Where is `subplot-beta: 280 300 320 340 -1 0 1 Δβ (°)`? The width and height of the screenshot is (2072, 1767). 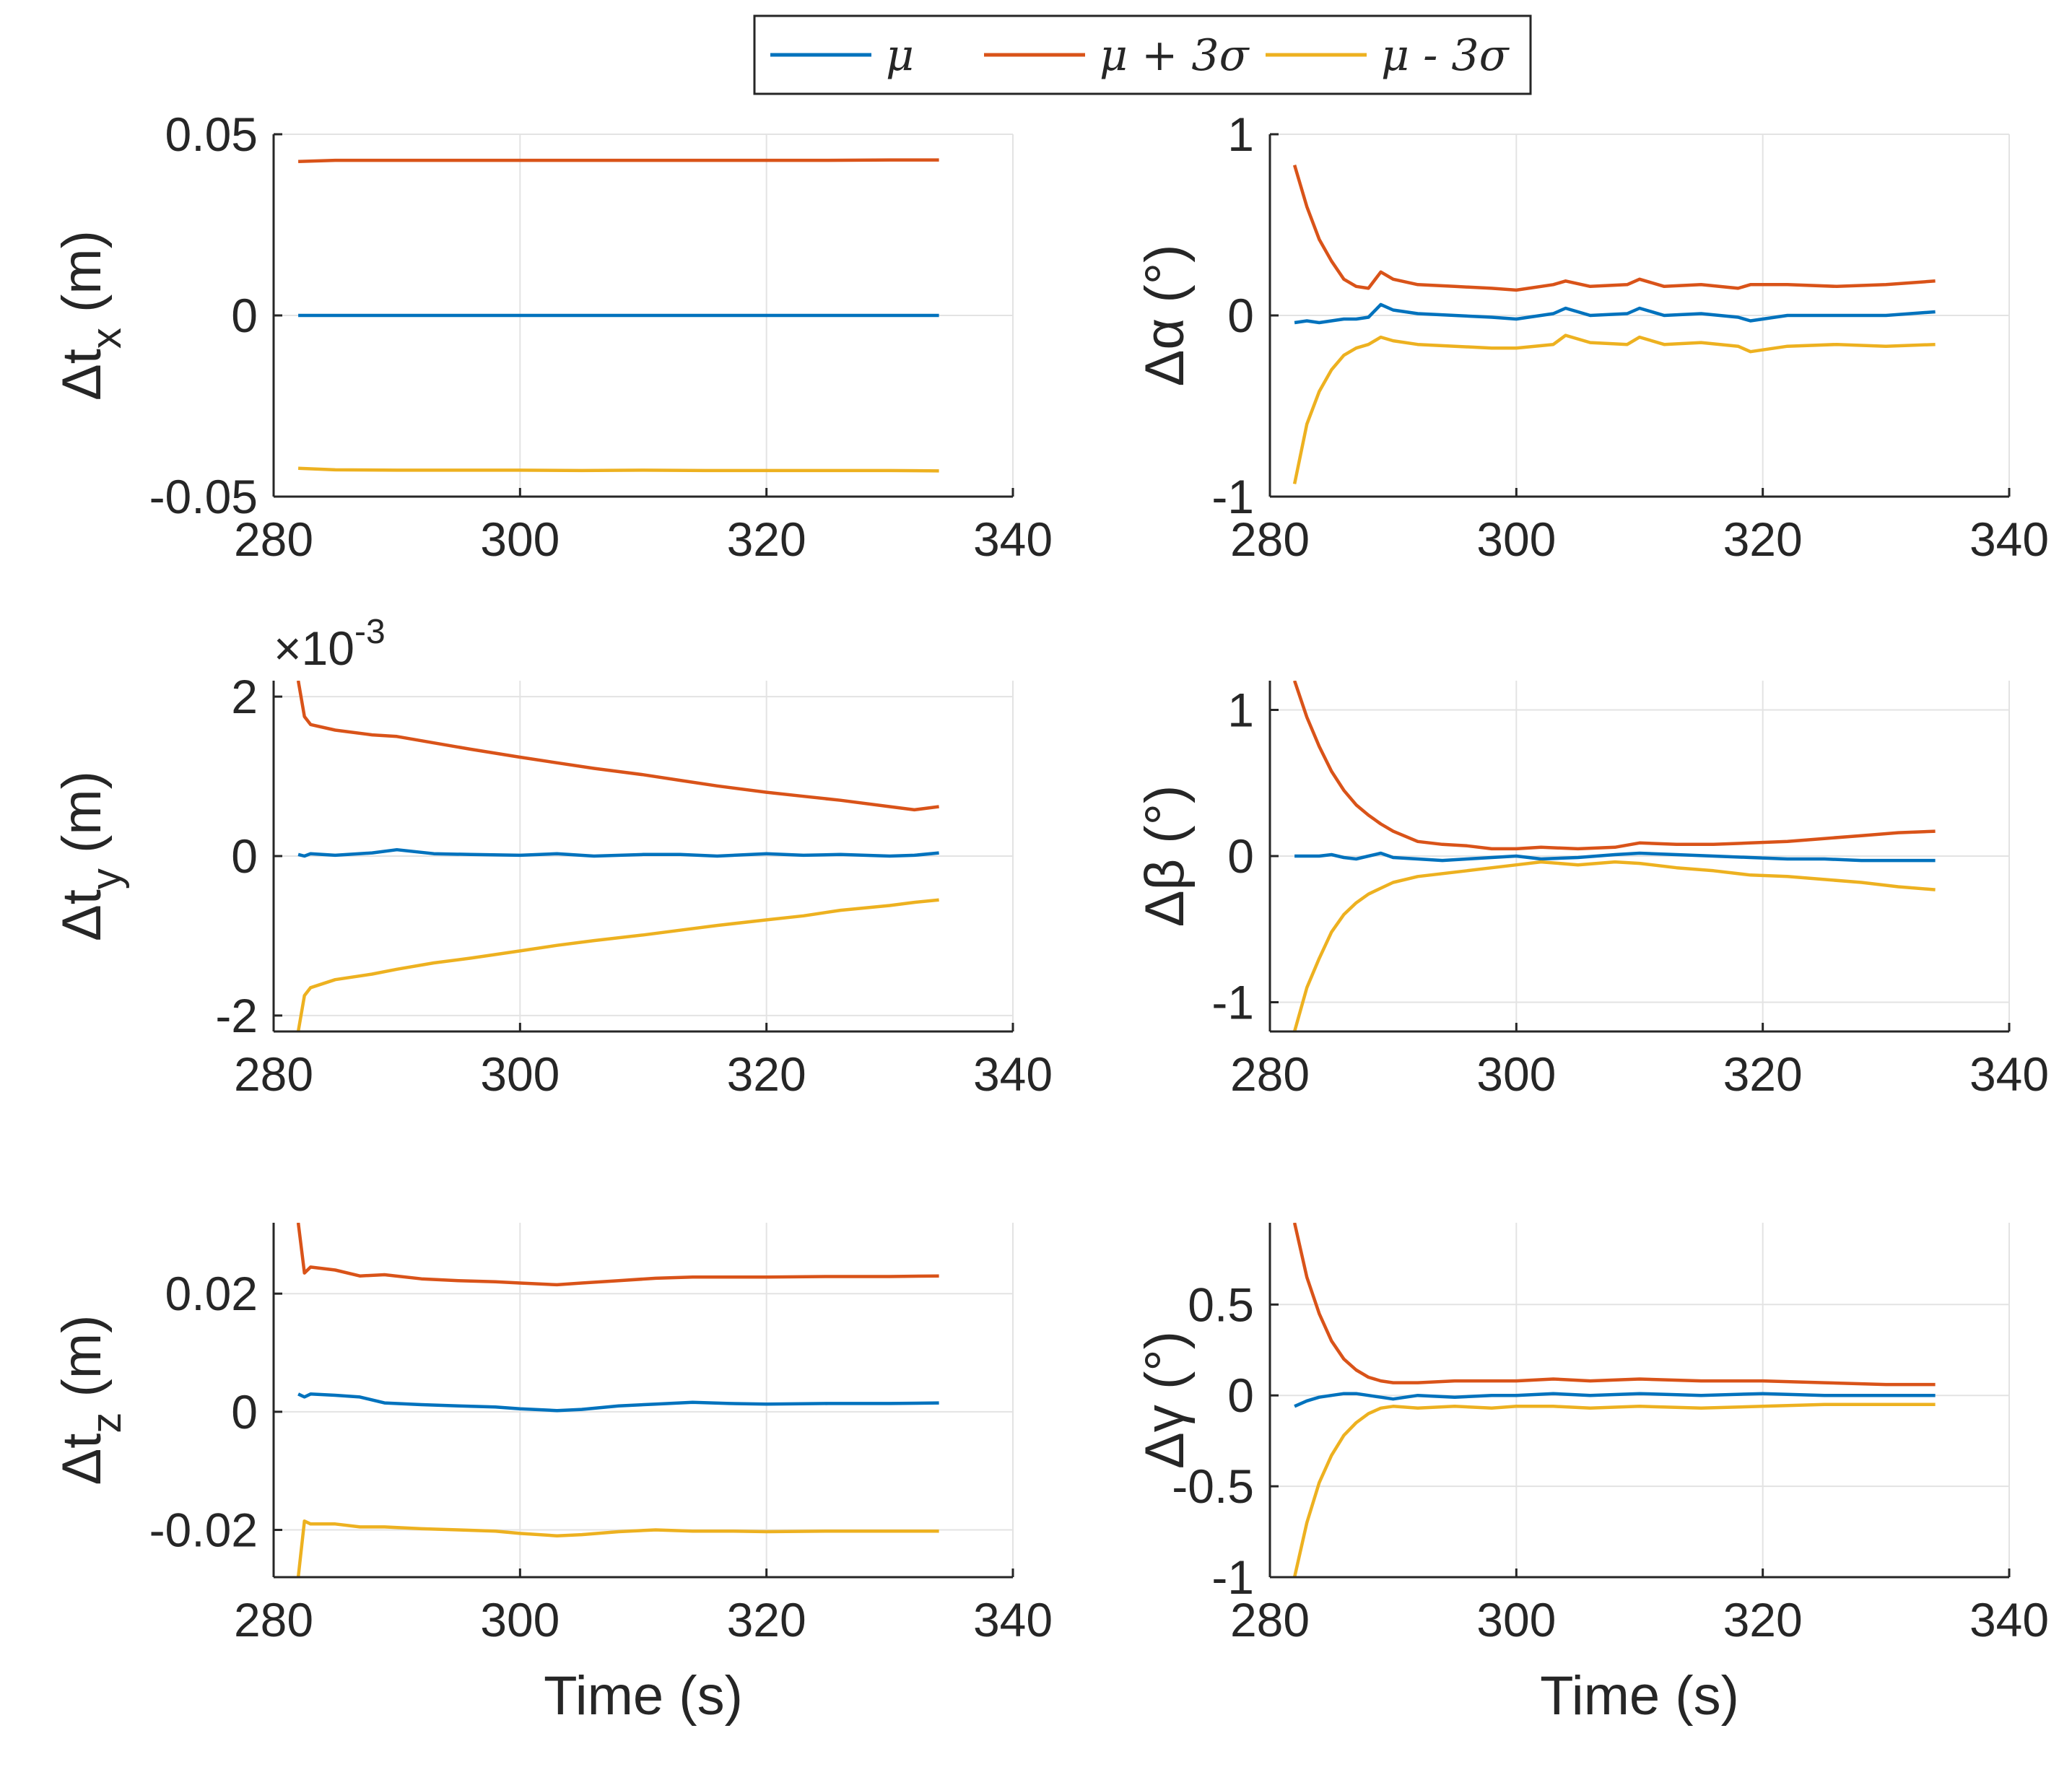 subplot-beta: 280 300 320 340 -1 0 1 Δβ (°) is located at coordinates (1591, 891).